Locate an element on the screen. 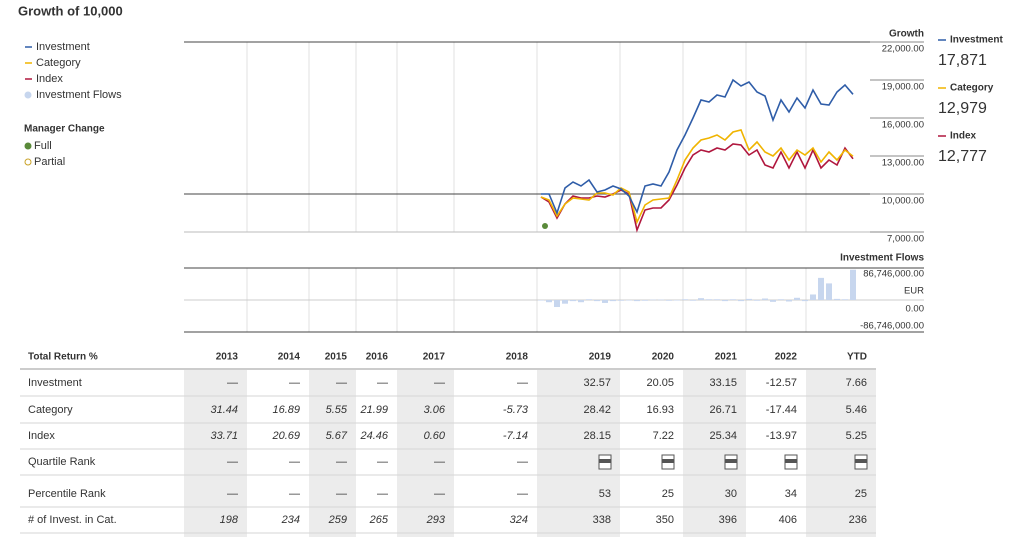 This screenshot has width=1024, height=537. table-cell: -5.73 is located at coordinates (516, 410).